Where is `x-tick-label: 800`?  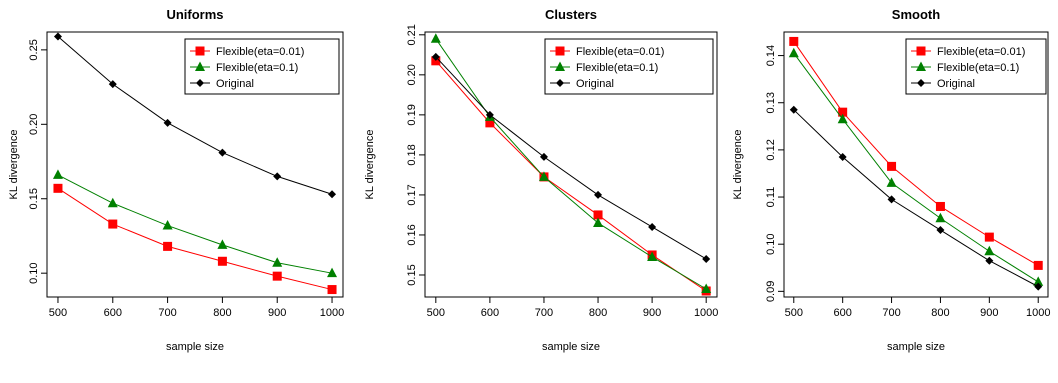
x-tick-label: 800 is located at coordinates (222, 313).